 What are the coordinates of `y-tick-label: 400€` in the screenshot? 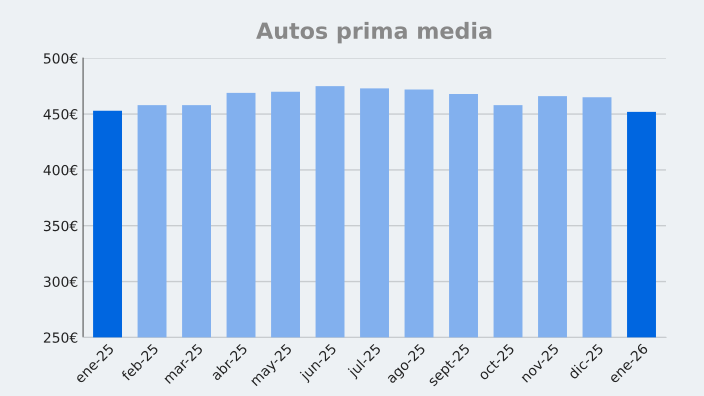 It's located at (61, 170).